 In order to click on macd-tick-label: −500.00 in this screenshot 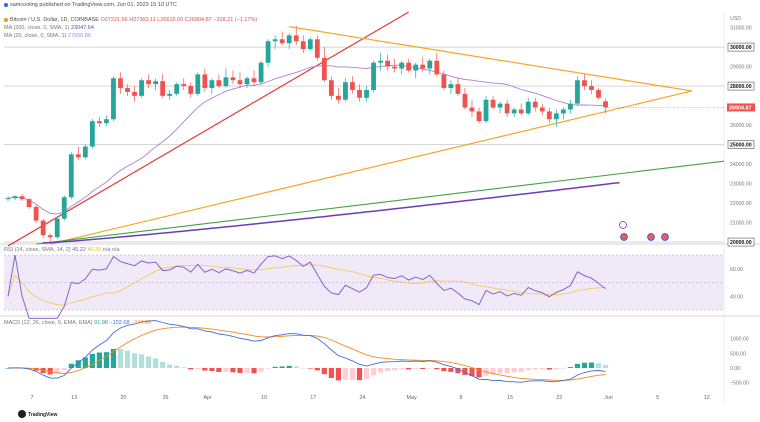, I will do `click(739, 384)`.